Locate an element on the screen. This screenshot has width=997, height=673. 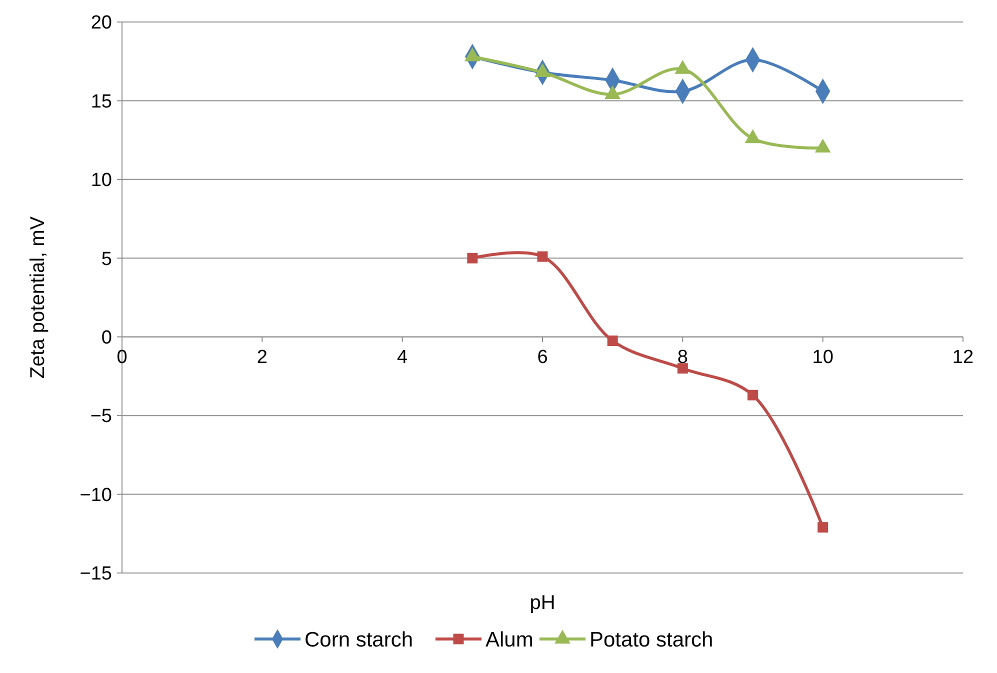
x-tick-label: 8 is located at coordinates (682, 357).